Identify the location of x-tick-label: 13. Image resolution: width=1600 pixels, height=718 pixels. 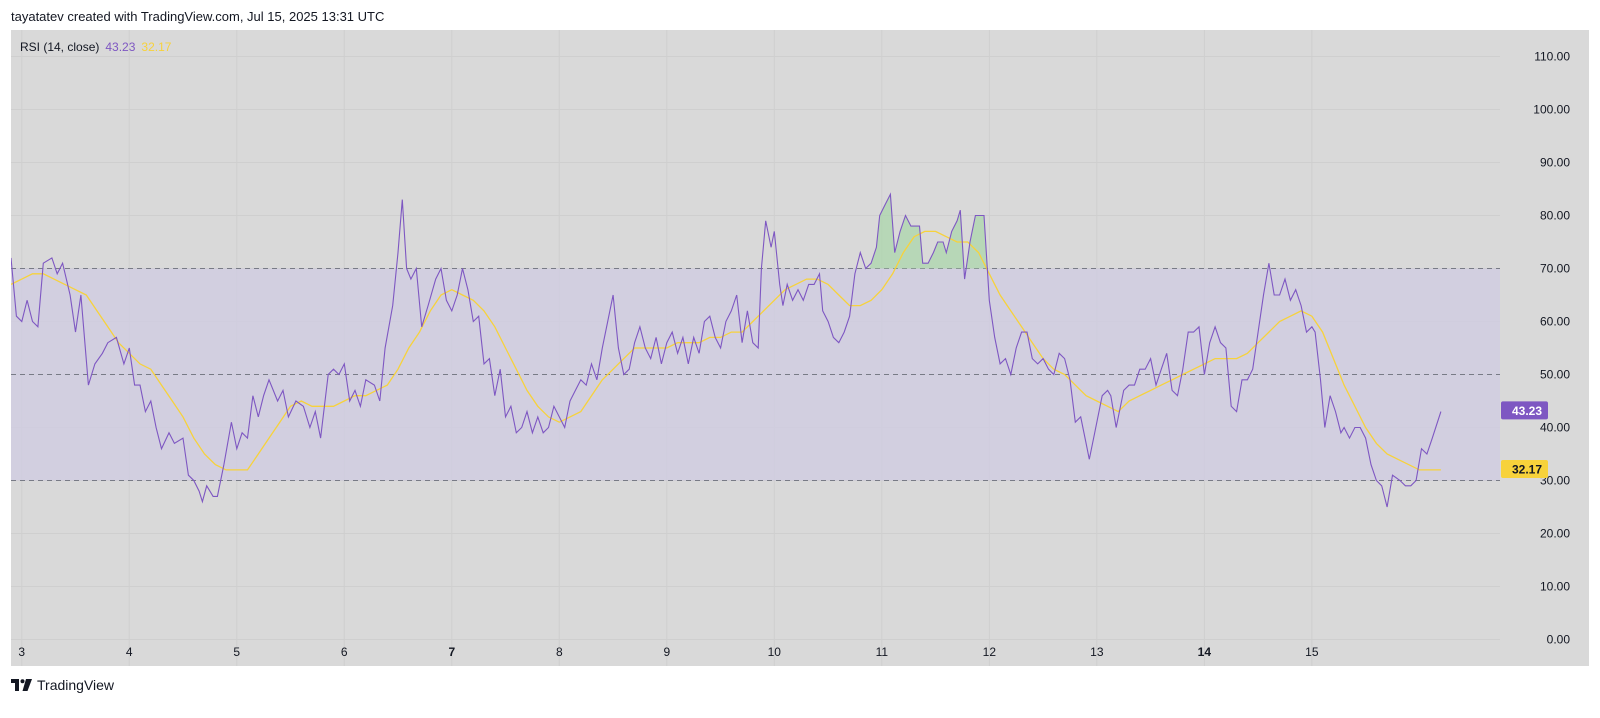
(1097, 652).